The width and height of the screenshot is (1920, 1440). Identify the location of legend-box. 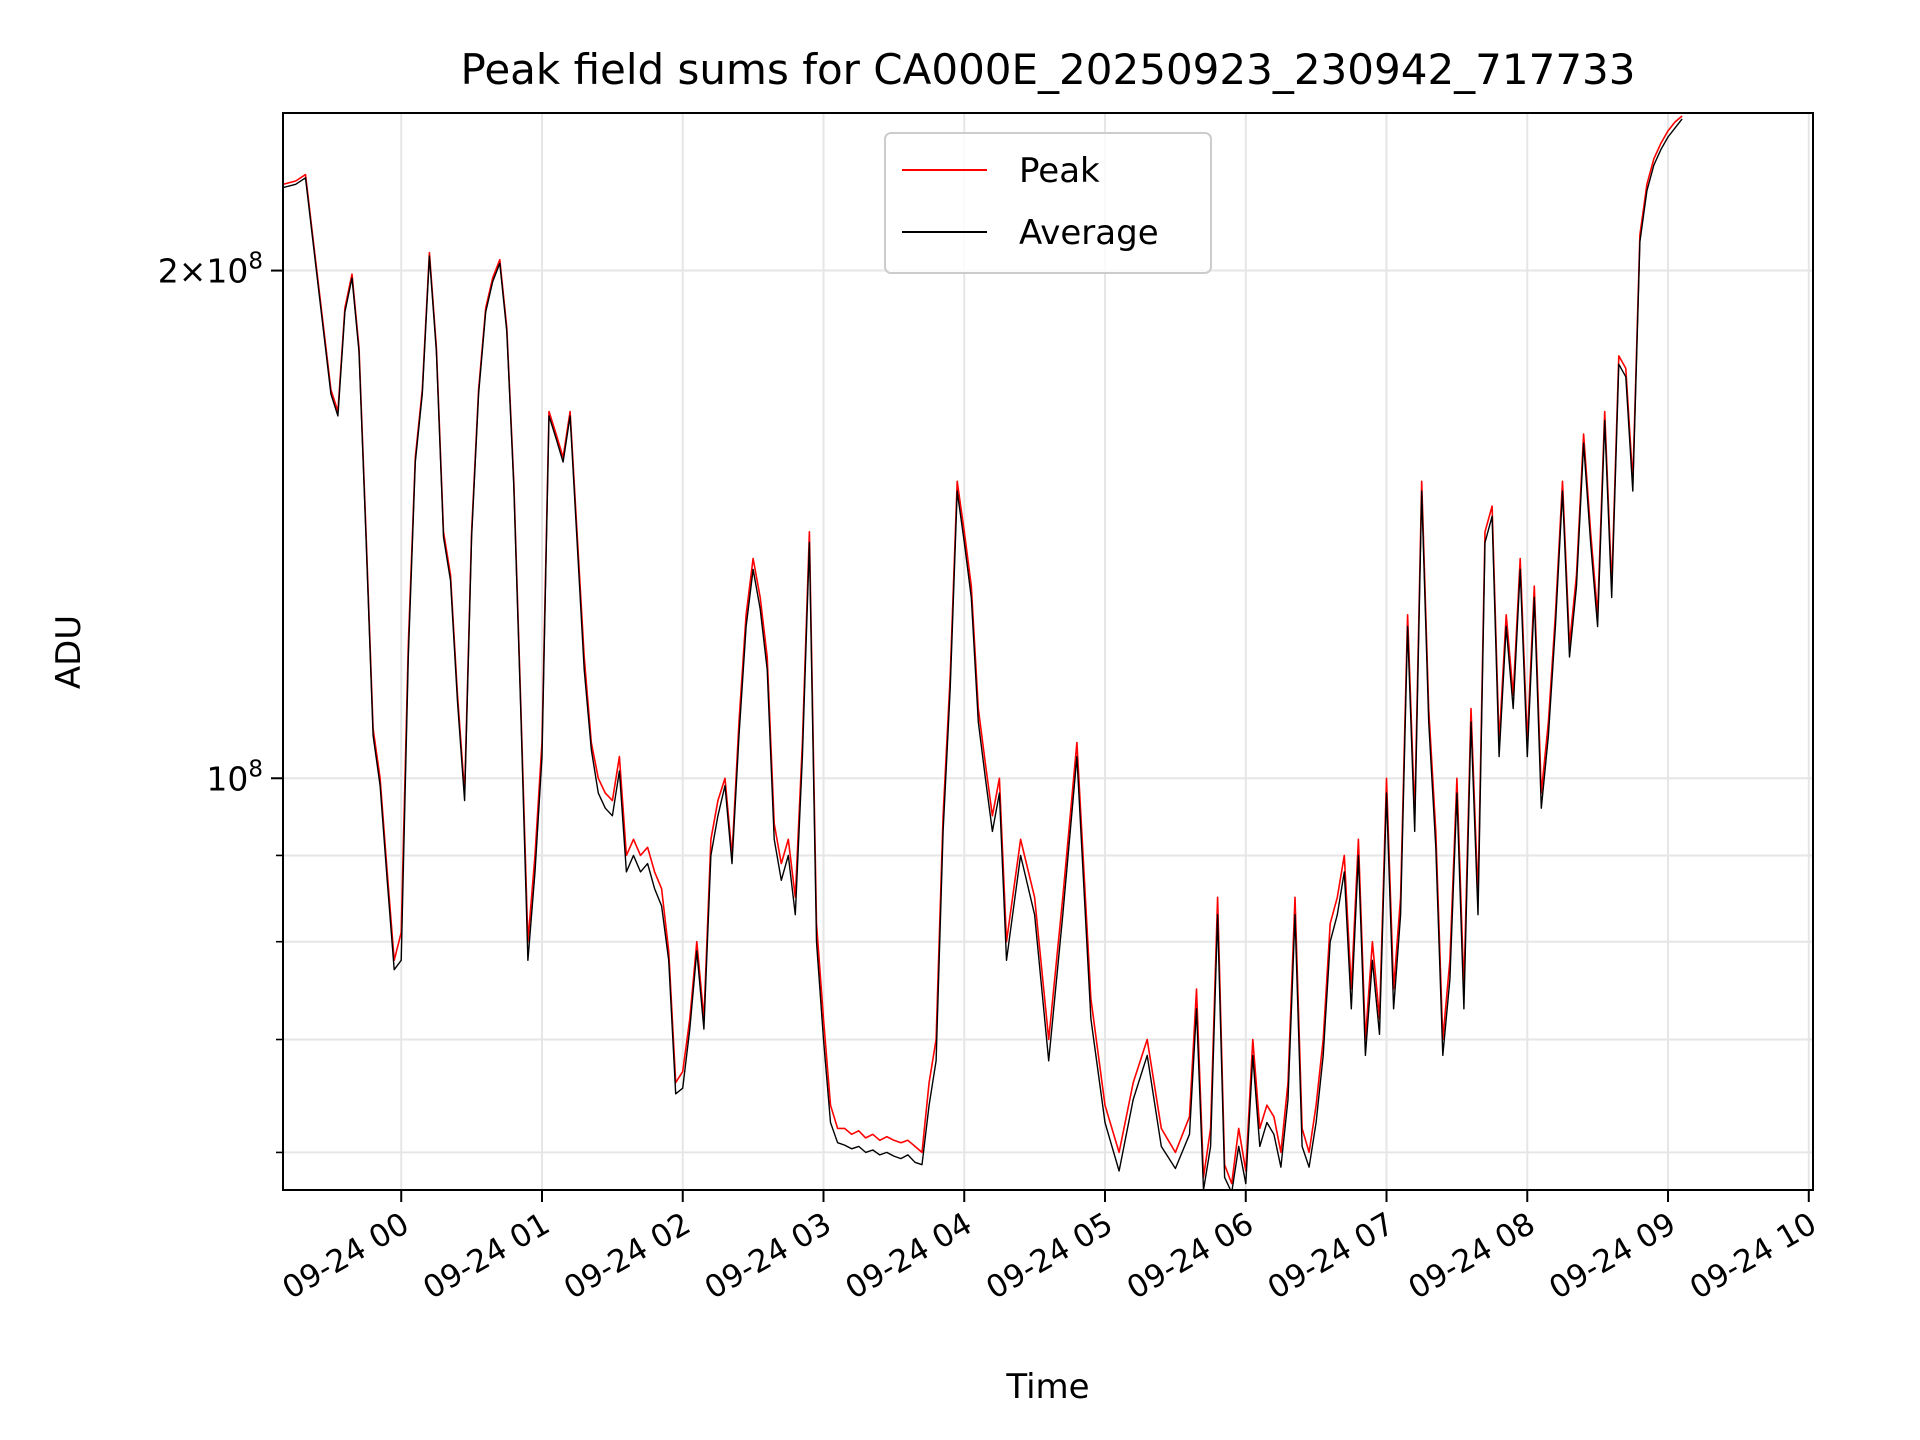
(1048, 203).